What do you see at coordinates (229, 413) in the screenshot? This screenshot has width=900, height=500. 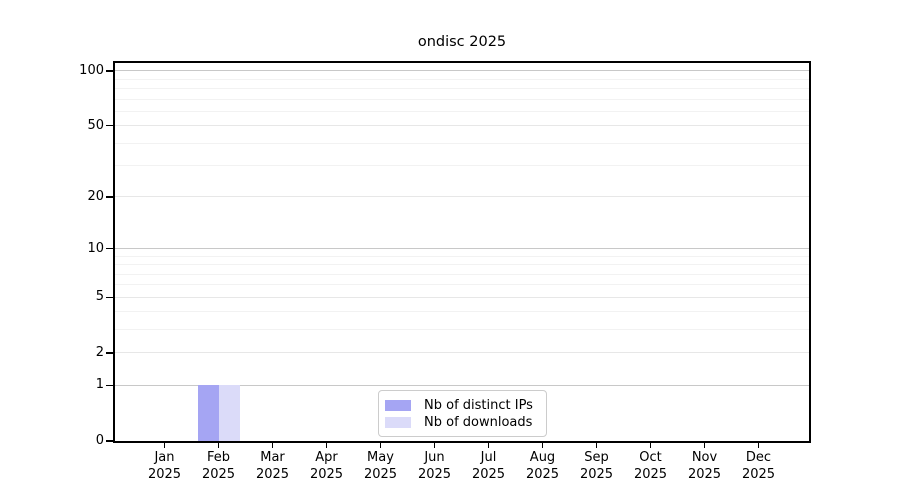 I see `bar-downloads` at bounding box center [229, 413].